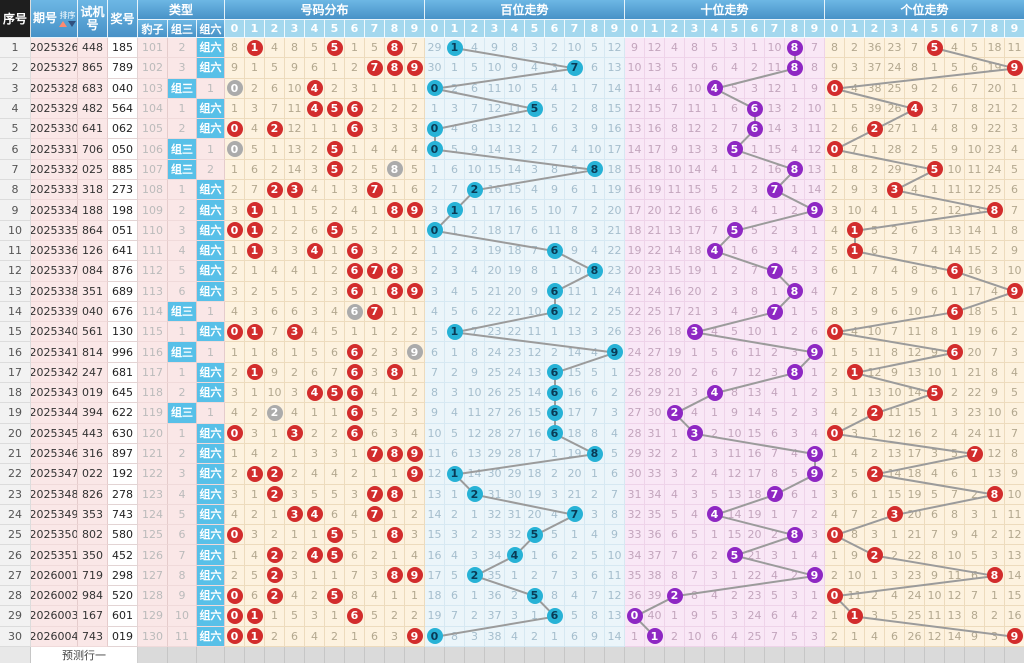 The image size is (1024, 663). I want to click on zusan-cell: 2, so click(182, 48).